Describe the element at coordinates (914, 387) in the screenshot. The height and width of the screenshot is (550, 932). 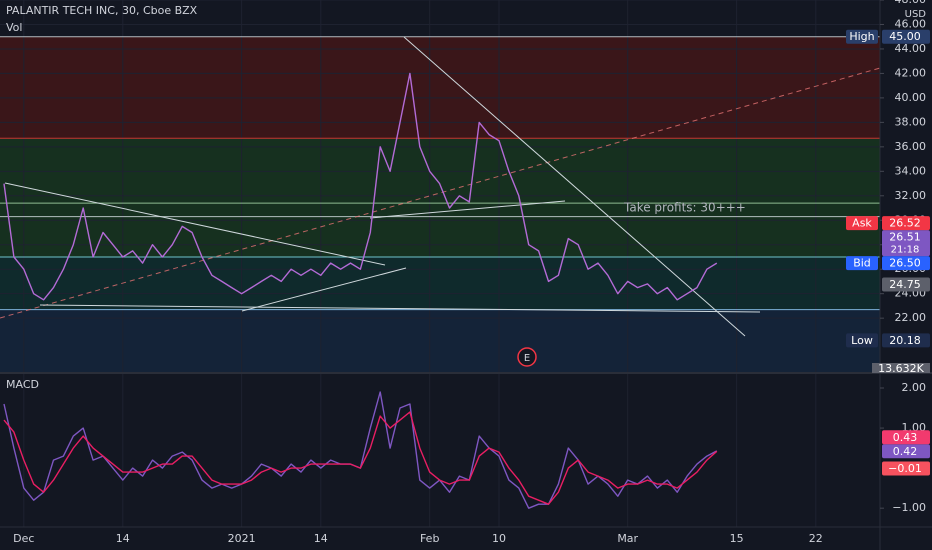
I see `y-tick-label: 2.00` at that location.